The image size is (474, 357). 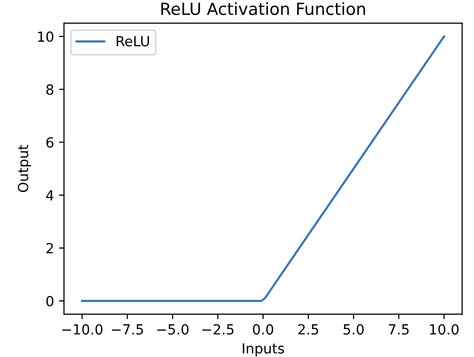 I want to click on x-tick-label: −2.5, so click(x=218, y=329).